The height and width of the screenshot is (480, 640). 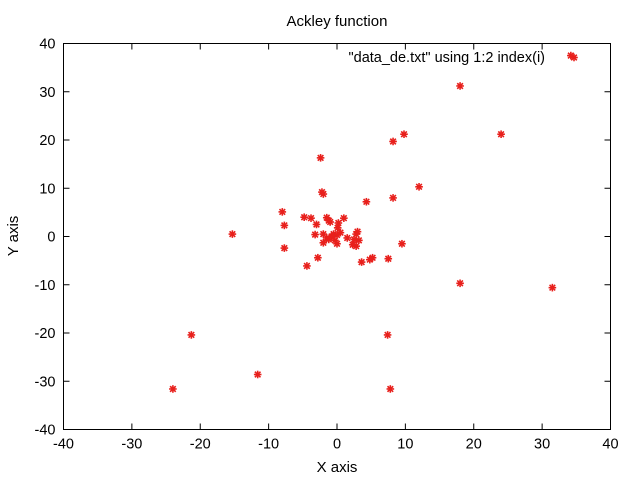 I want to click on y-tick-label: -20, so click(x=45, y=334).